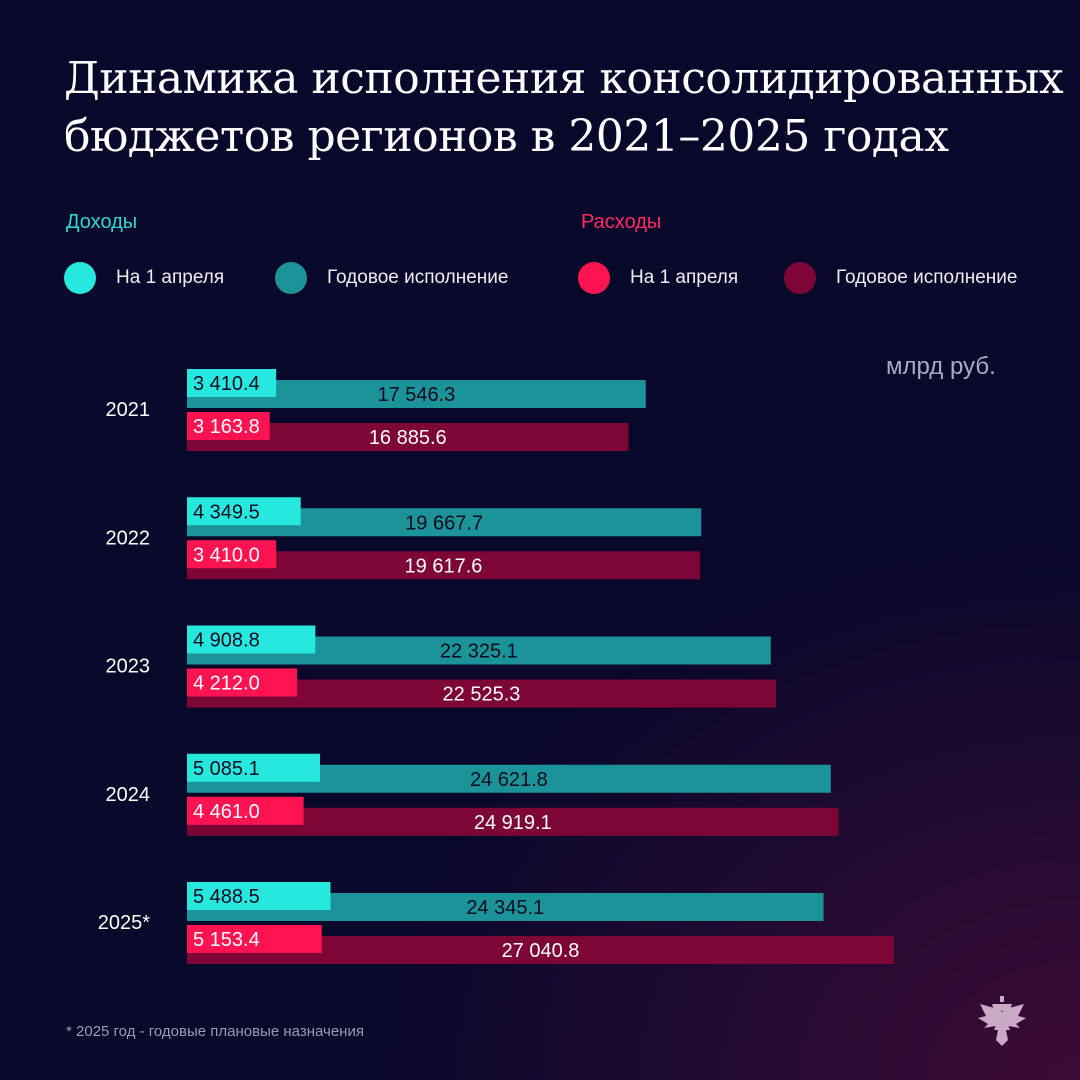  Describe the element at coordinates (505, 908) in the screenshot. I see `data-label: 24 345.1` at that location.